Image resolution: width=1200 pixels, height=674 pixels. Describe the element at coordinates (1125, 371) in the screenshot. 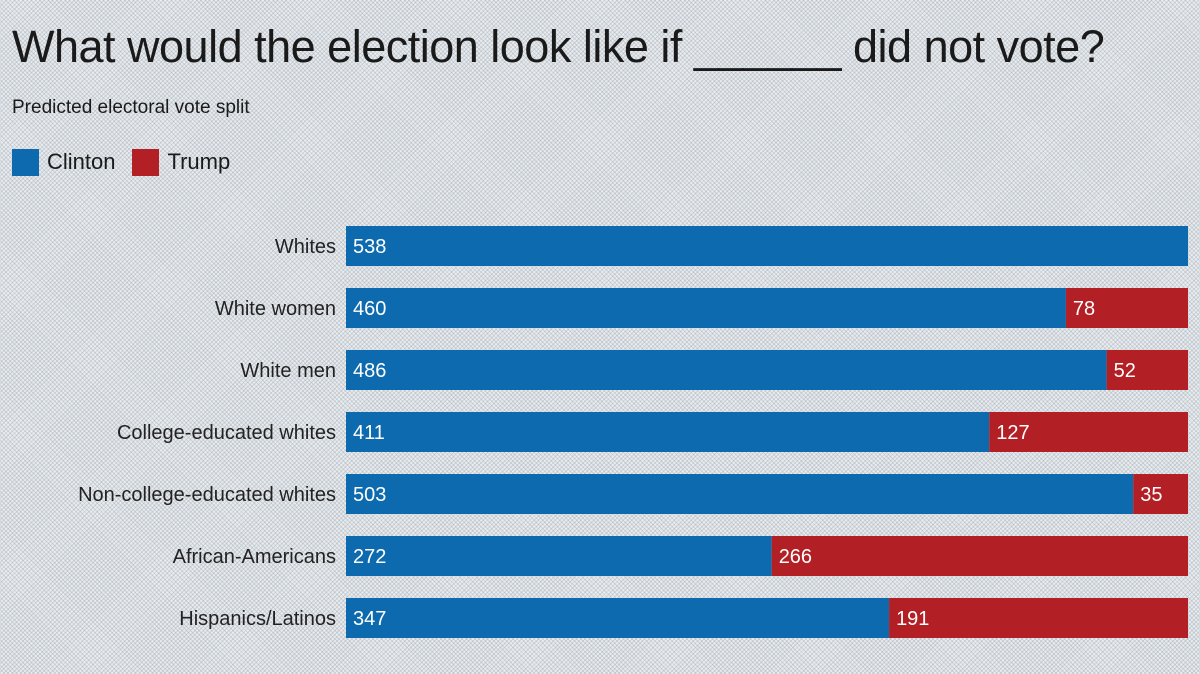

I see `data-label-trump-white-men: 52` at that location.